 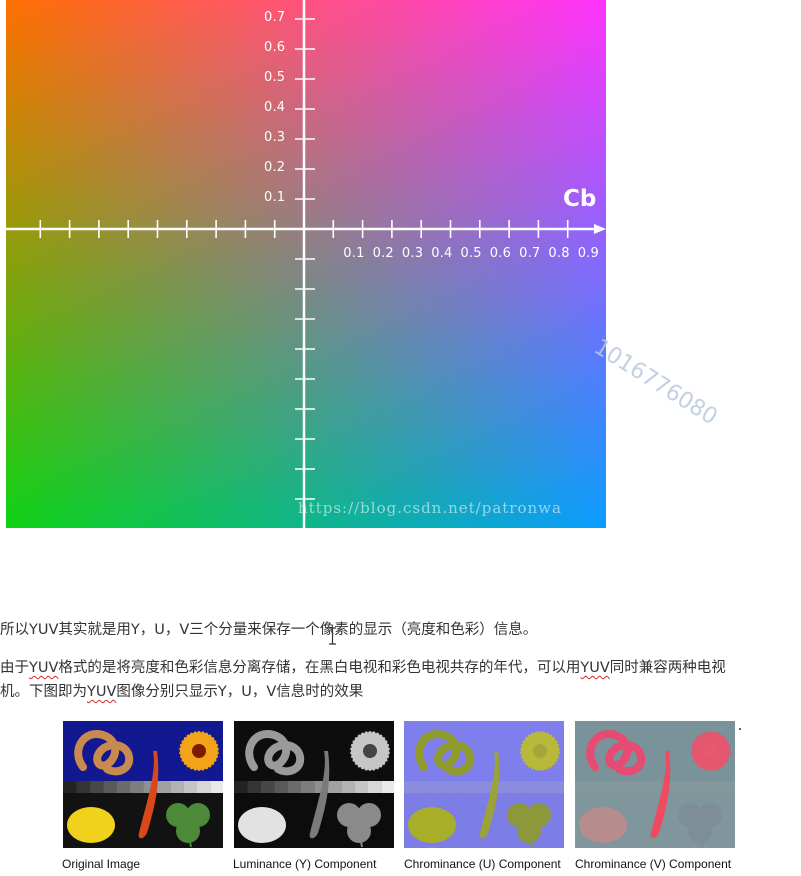 I want to click on paragraph-compat-line2: 机。下图即为YUV图像分别只显示Y，U，V信息时的效果, so click(x=181, y=692).